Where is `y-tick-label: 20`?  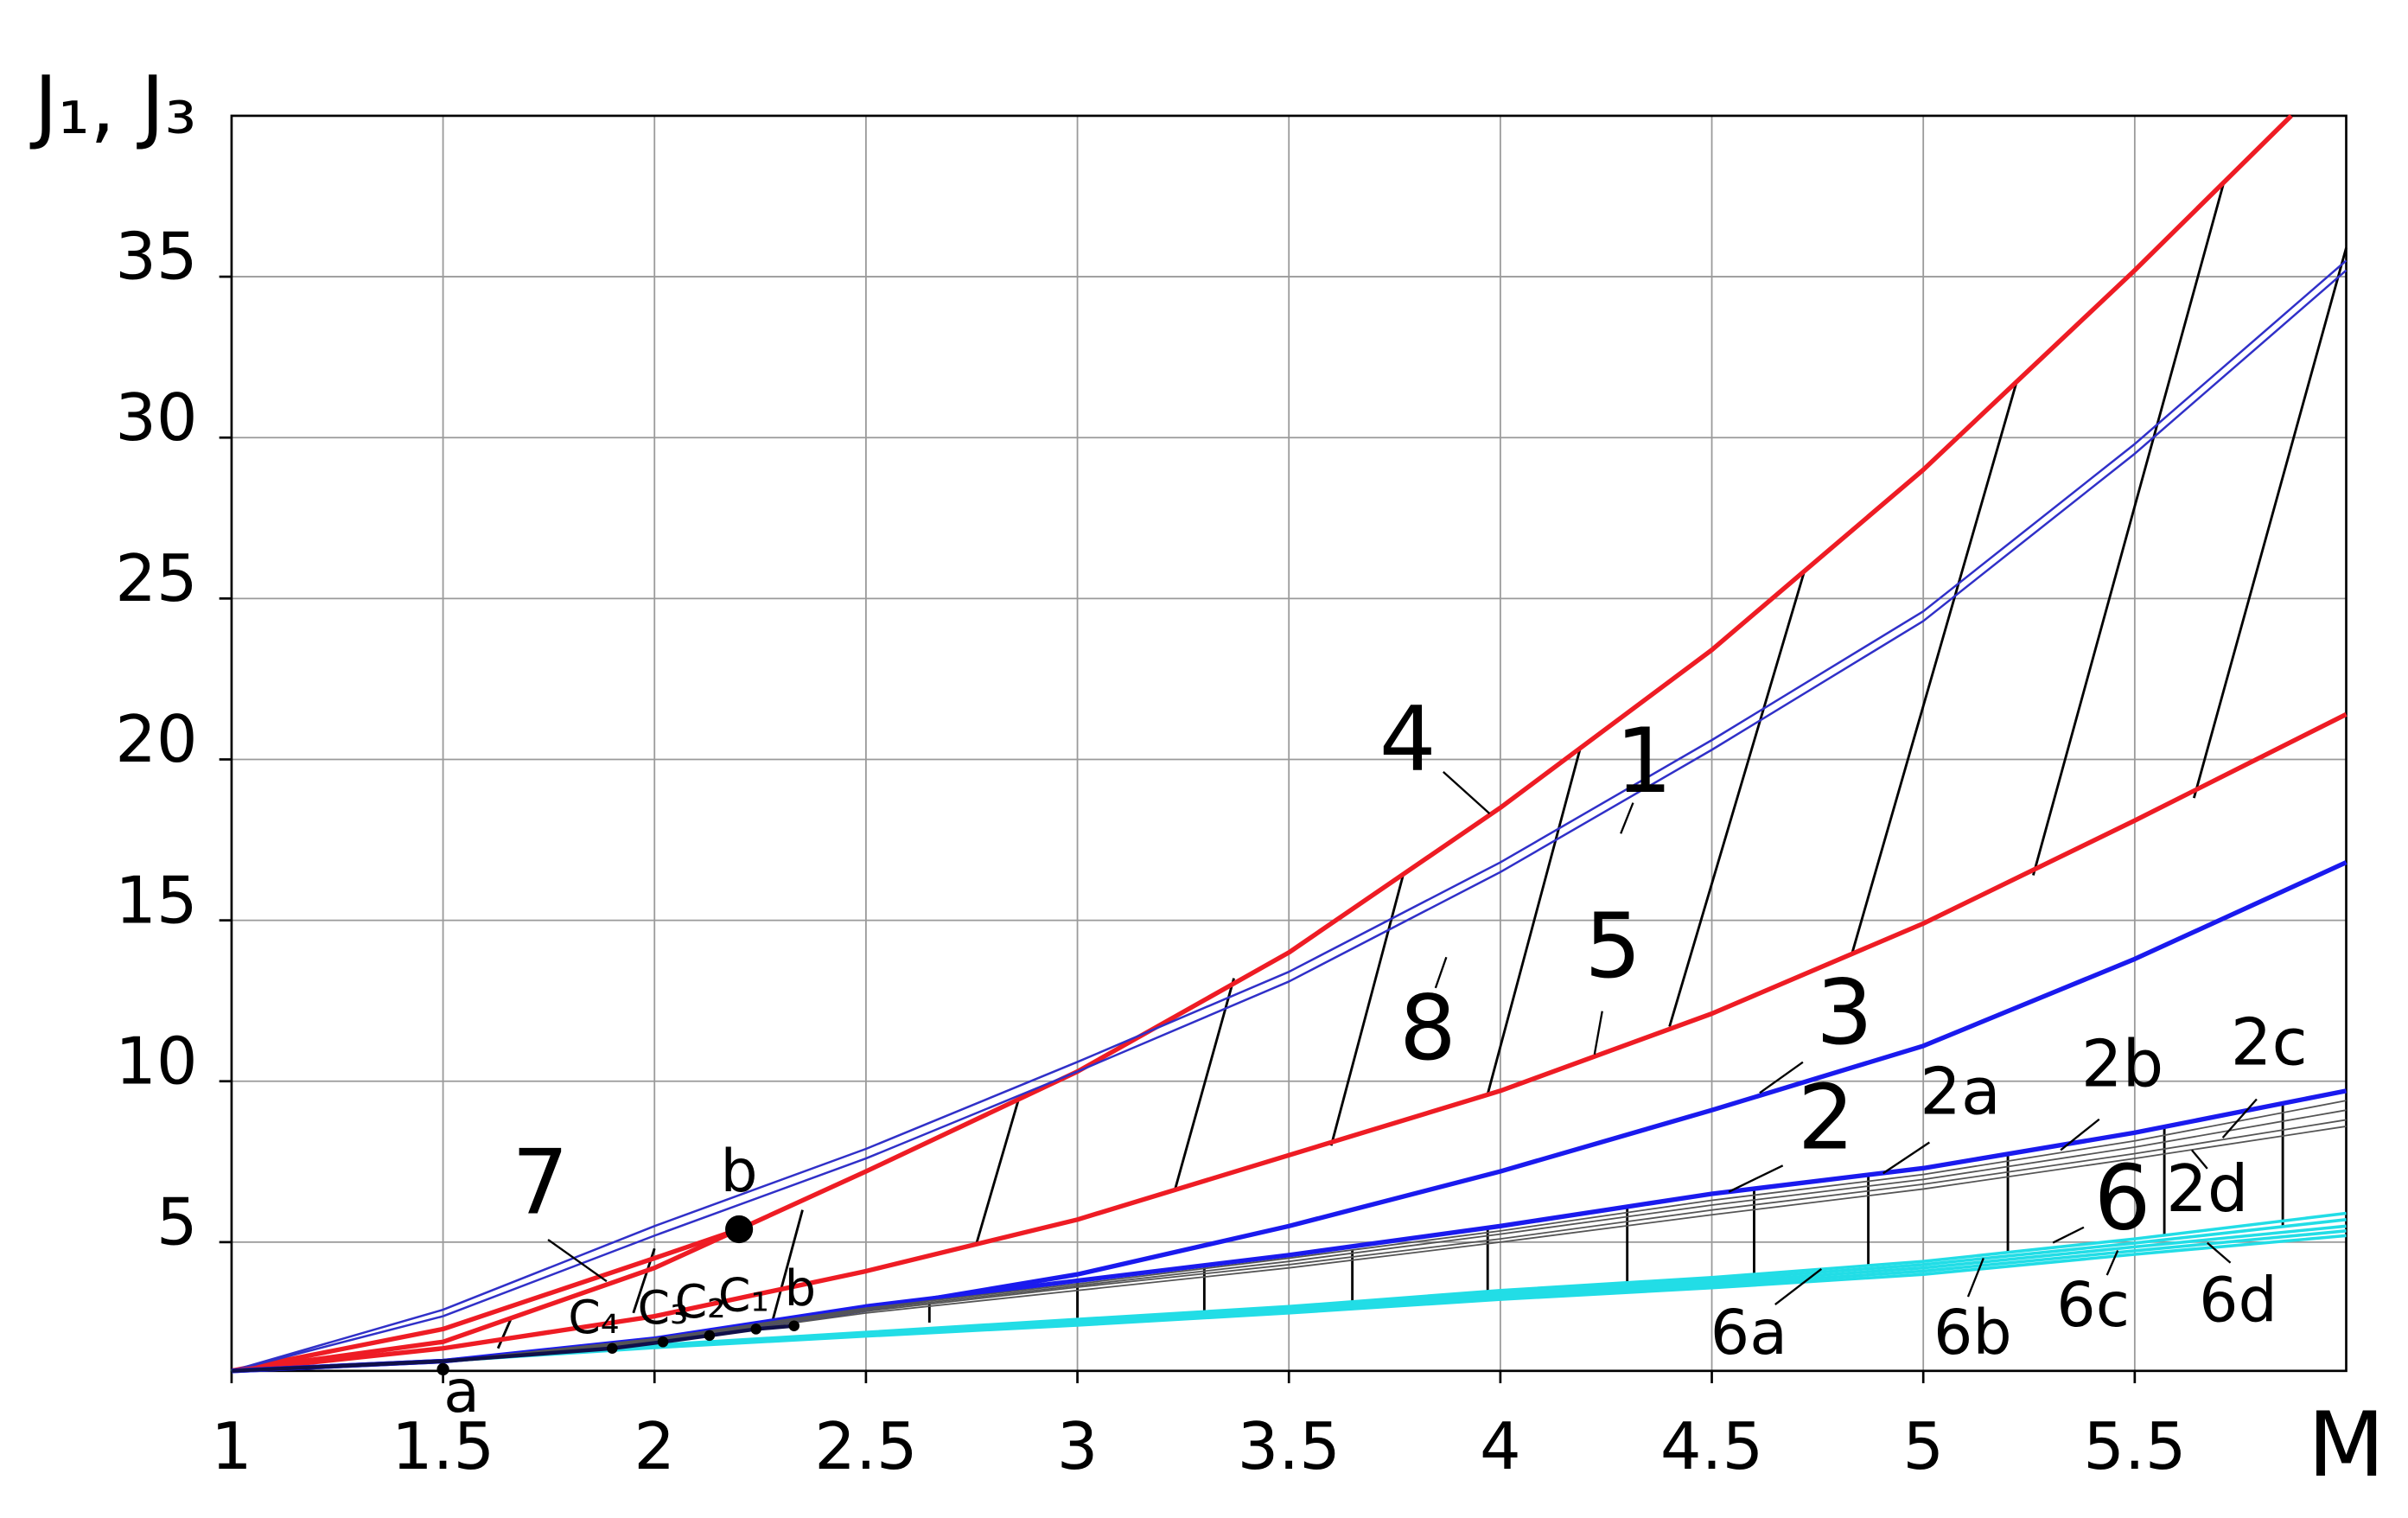 y-tick-label: 20 is located at coordinates (156, 739).